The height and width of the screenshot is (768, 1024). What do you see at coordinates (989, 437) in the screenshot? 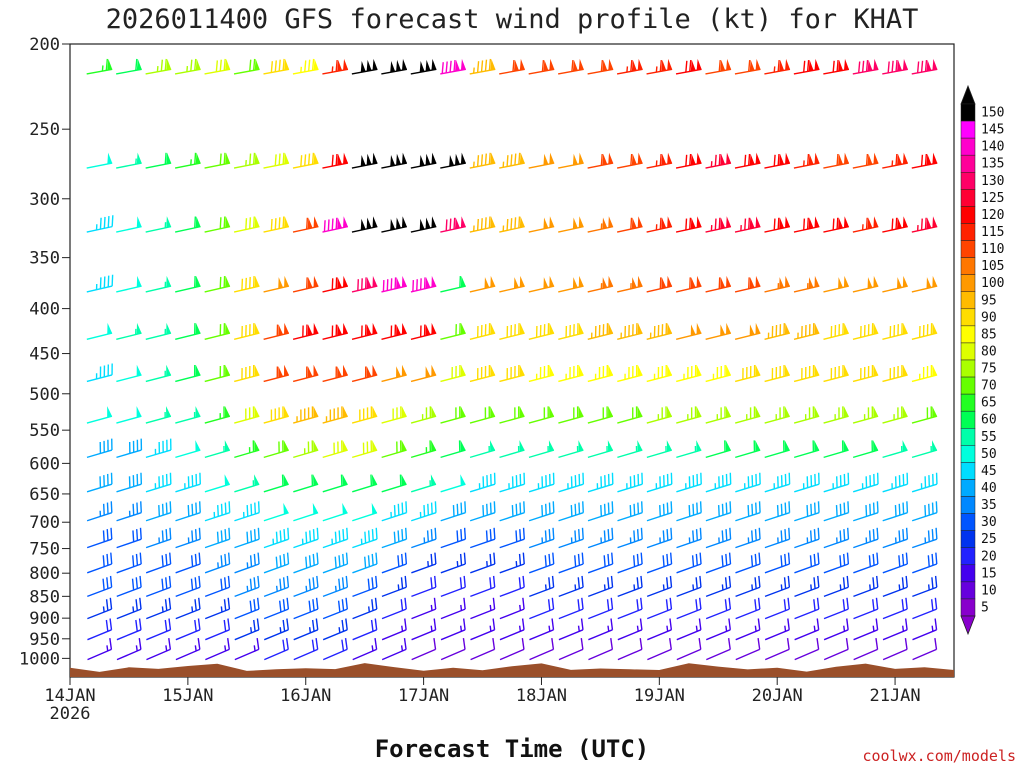
I see `colorbar-label: 55` at bounding box center [989, 437].